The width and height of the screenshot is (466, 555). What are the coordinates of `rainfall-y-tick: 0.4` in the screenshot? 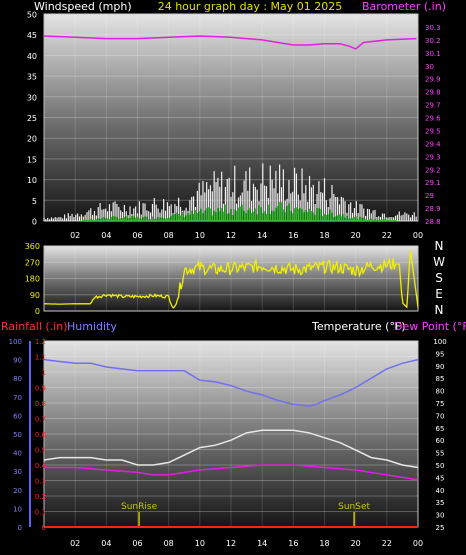 It's located at (41, 466).